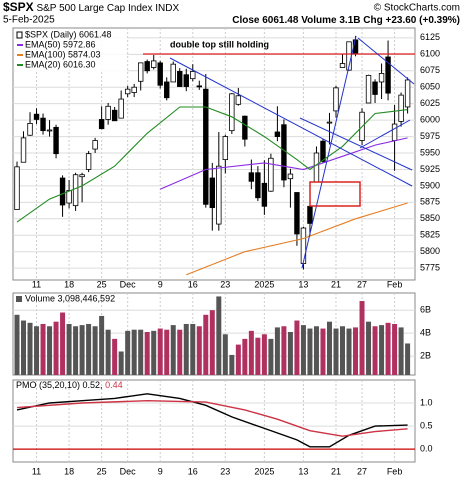  What do you see at coordinates (430, 87) in the screenshot?
I see `y-tick-label: 6050` at bounding box center [430, 87].